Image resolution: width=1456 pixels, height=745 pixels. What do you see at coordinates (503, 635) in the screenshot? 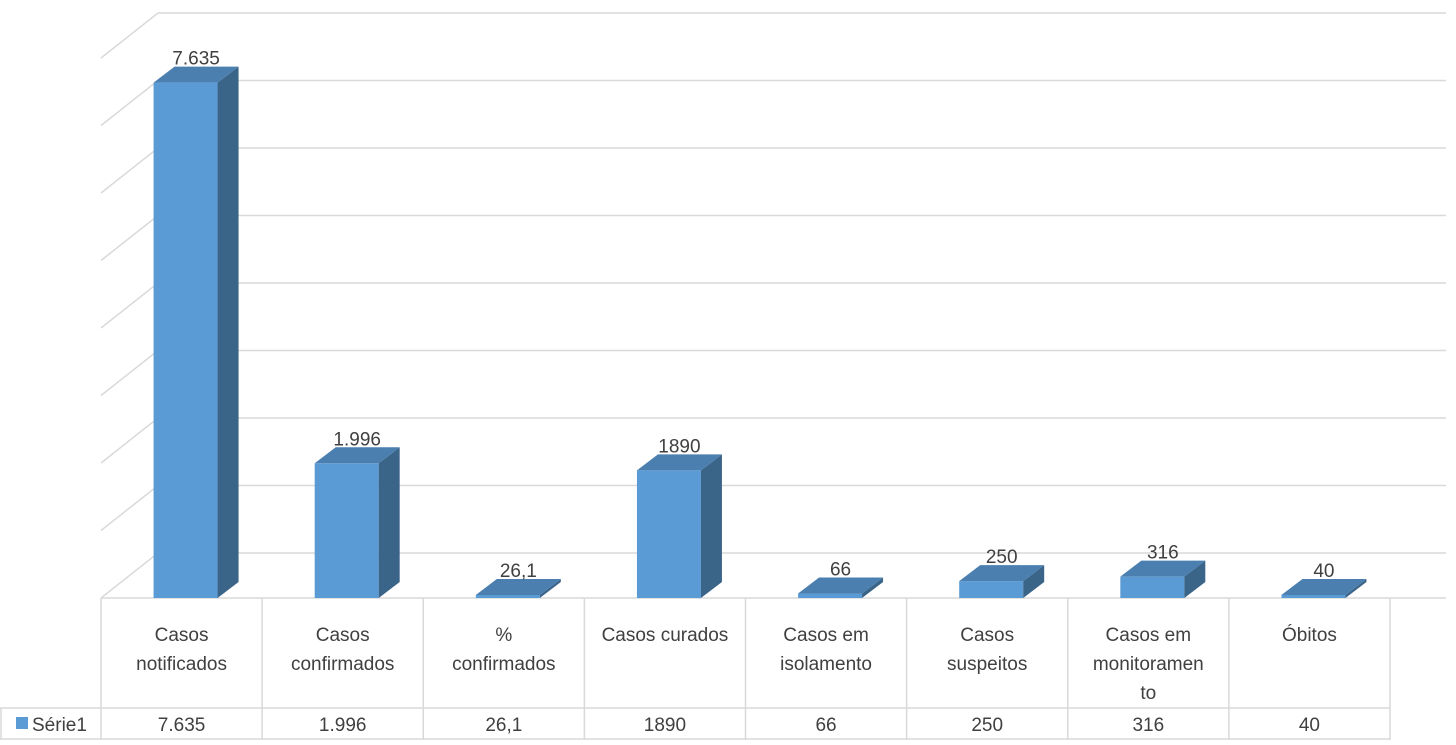
I see `category-label: %` at bounding box center [503, 635].